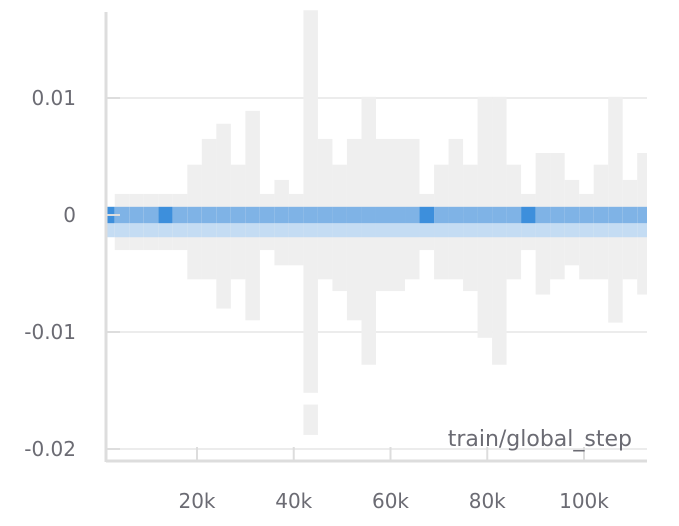  What do you see at coordinates (53, 98) in the screenshot?
I see `y-tick-label: 0.01` at bounding box center [53, 98].